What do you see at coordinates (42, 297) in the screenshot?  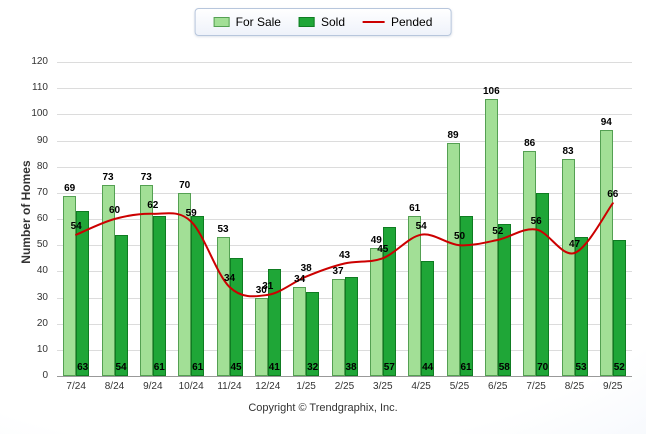 I see `y-tick-label: 30` at bounding box center [42, 297].